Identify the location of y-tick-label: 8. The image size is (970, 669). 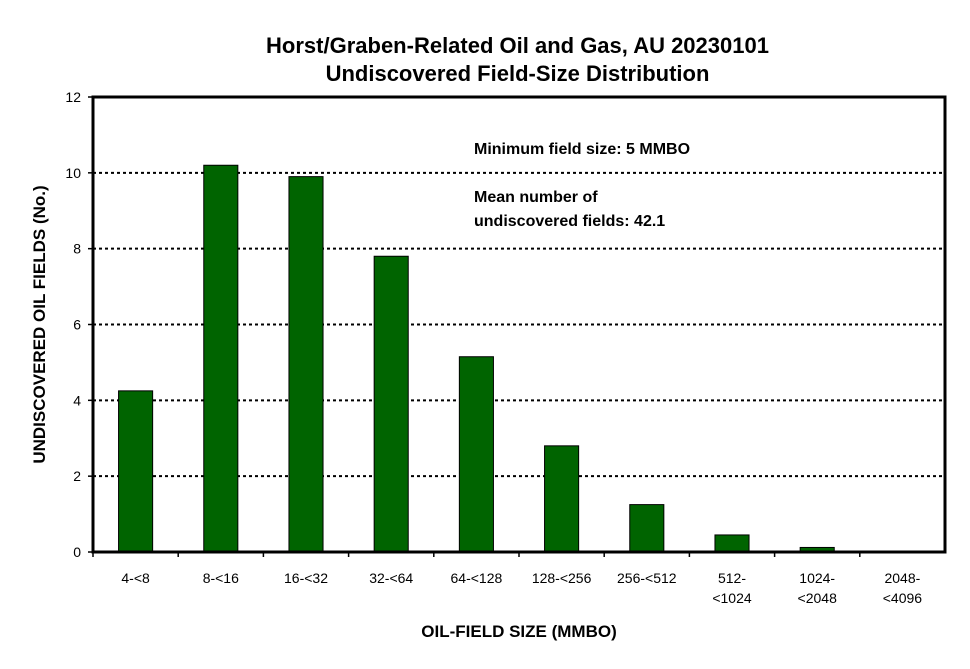
(77, 249).